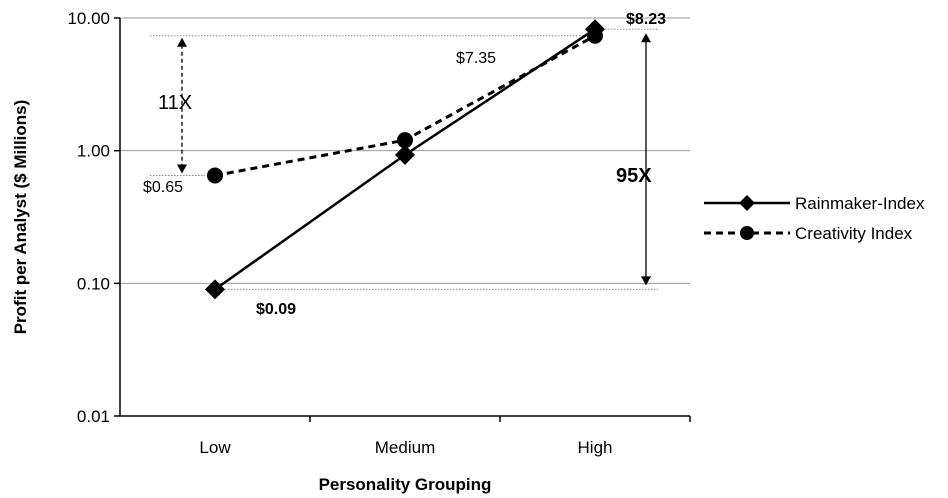 This screenshot has width=948, height=498. I want to click on y-tick-label: 1.00, so click(93, 151).